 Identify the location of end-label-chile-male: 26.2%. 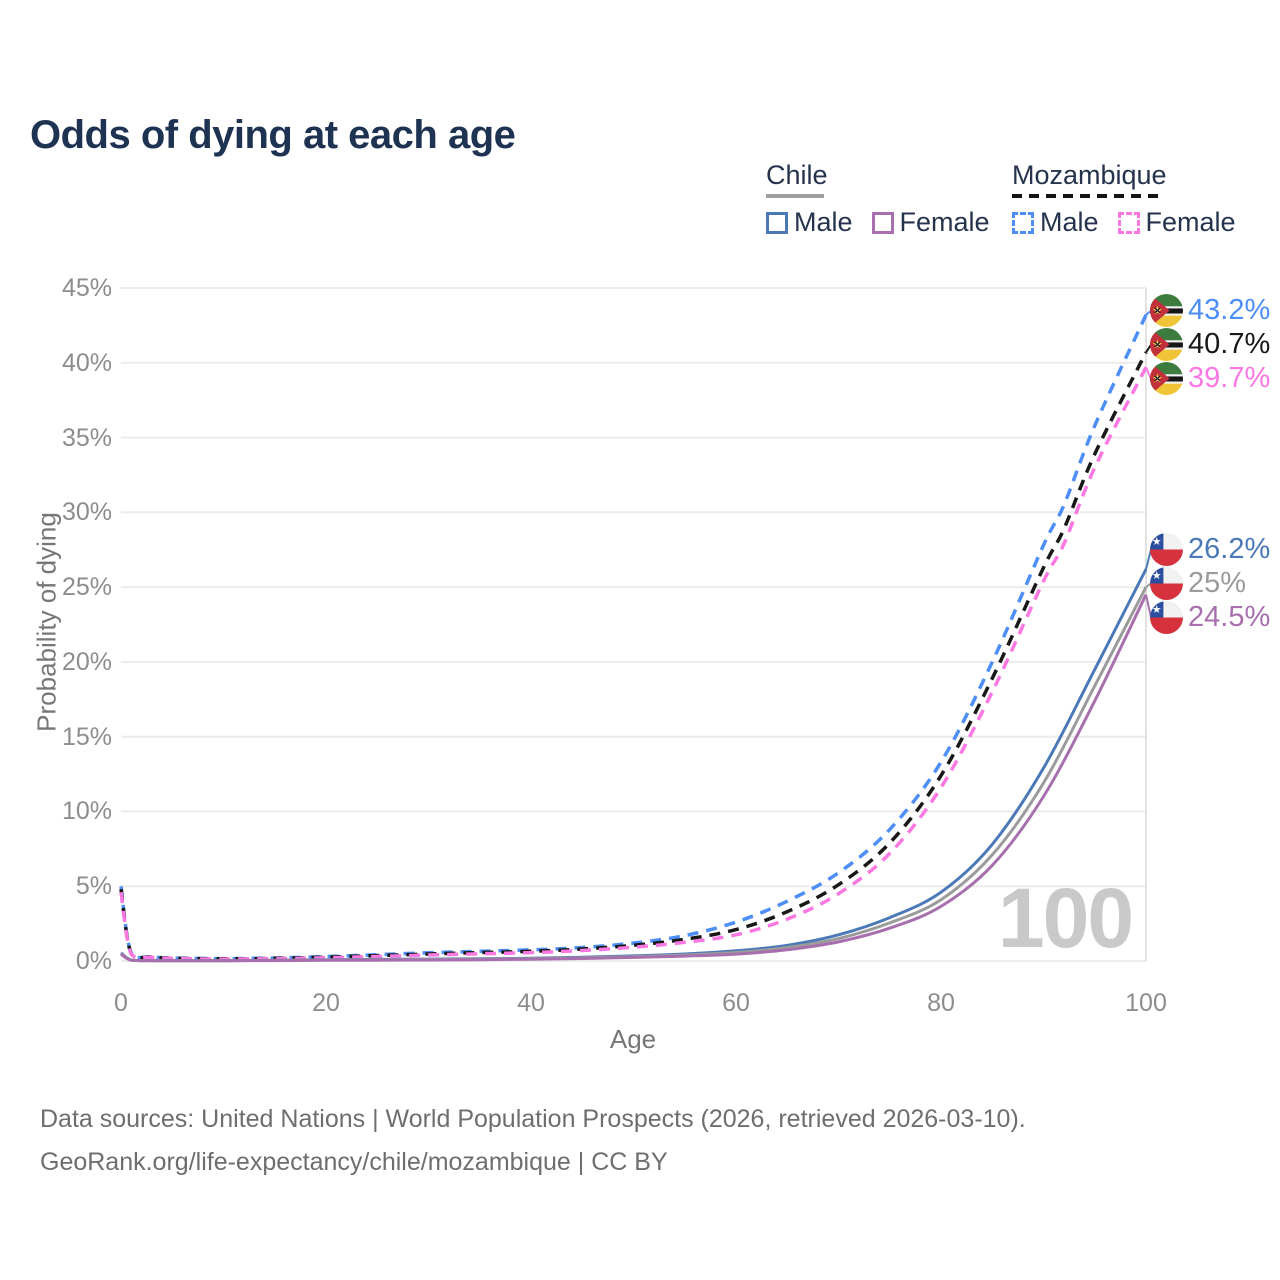
(1210, 550).